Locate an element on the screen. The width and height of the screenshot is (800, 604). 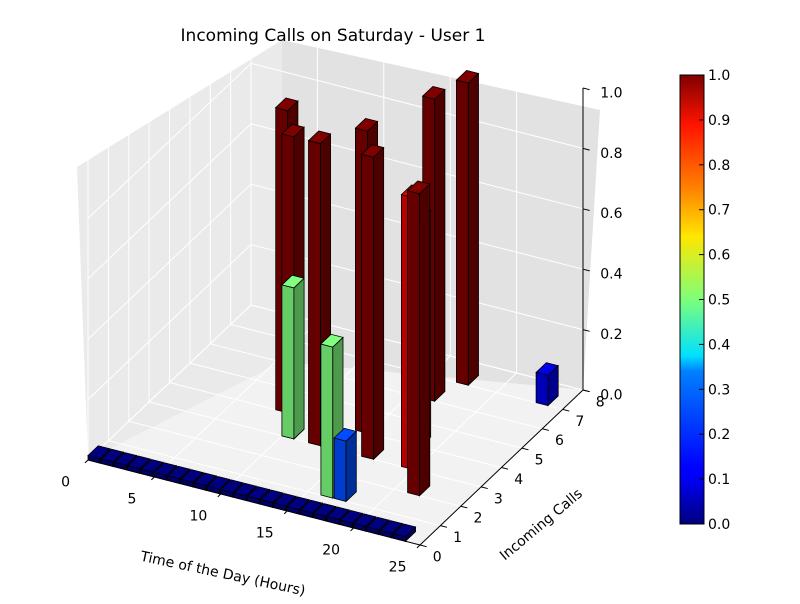
z-tick-label: 0.2 is located at coordinates (611, 335).